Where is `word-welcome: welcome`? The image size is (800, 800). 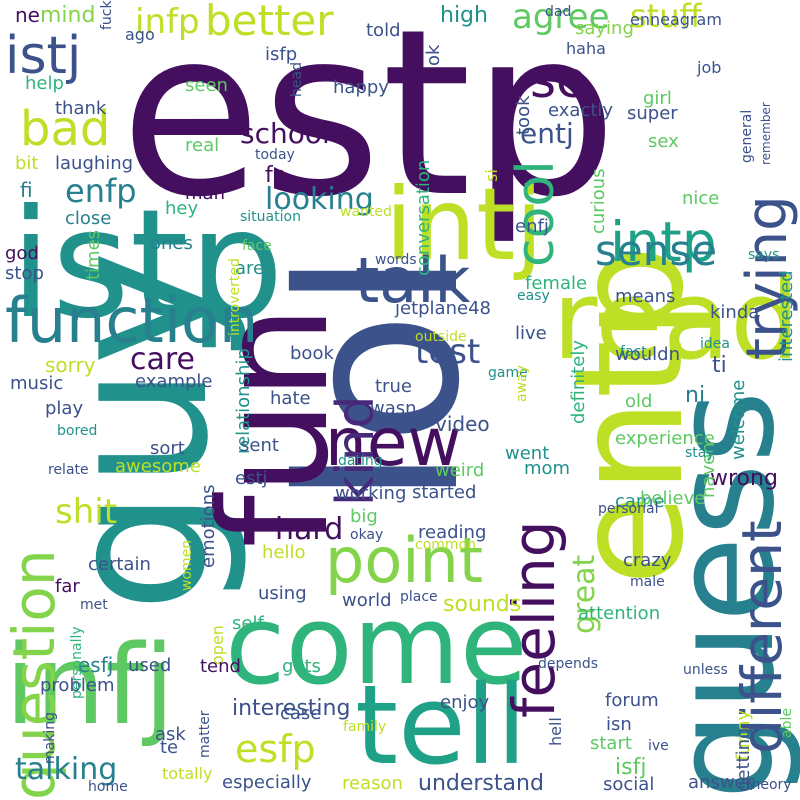 word-welcome: welcome is located at coordinates (738, 419).